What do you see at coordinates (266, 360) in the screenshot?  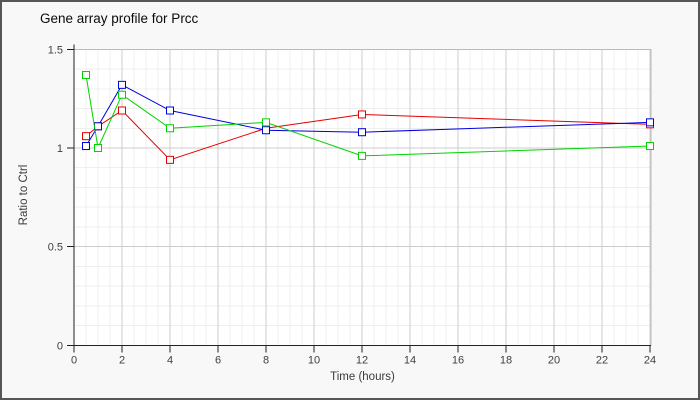 I see `x-tick-label: 8` at bounding box center [266, 360].